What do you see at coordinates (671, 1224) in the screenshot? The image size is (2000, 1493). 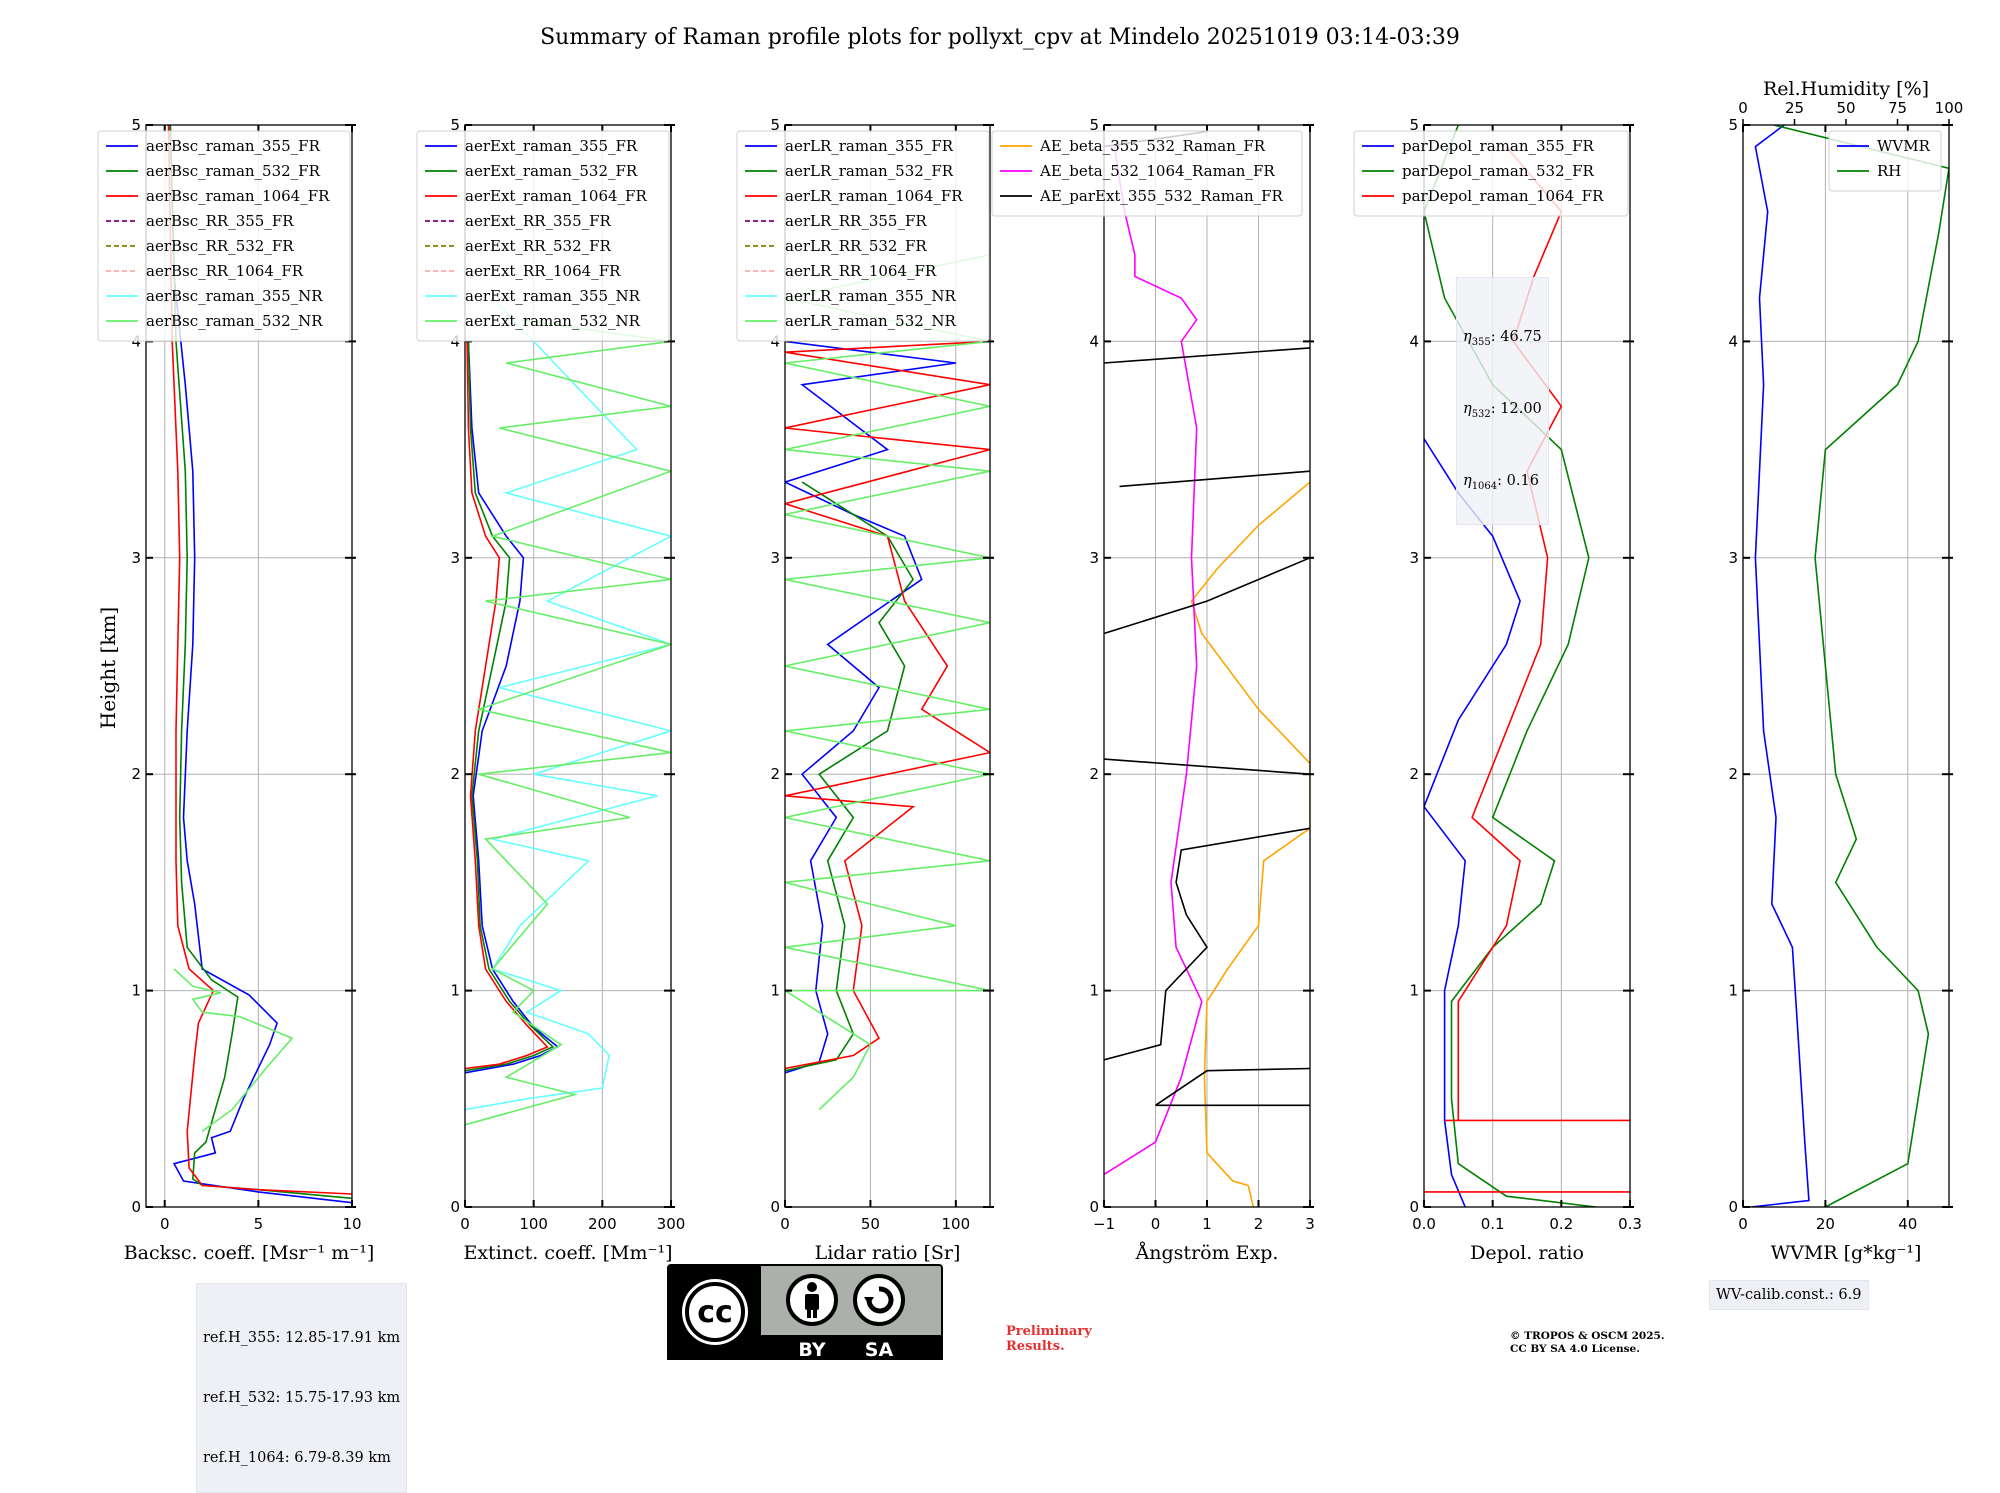 I see `x-tick-label: 300` at bounding box center [671, 1224].